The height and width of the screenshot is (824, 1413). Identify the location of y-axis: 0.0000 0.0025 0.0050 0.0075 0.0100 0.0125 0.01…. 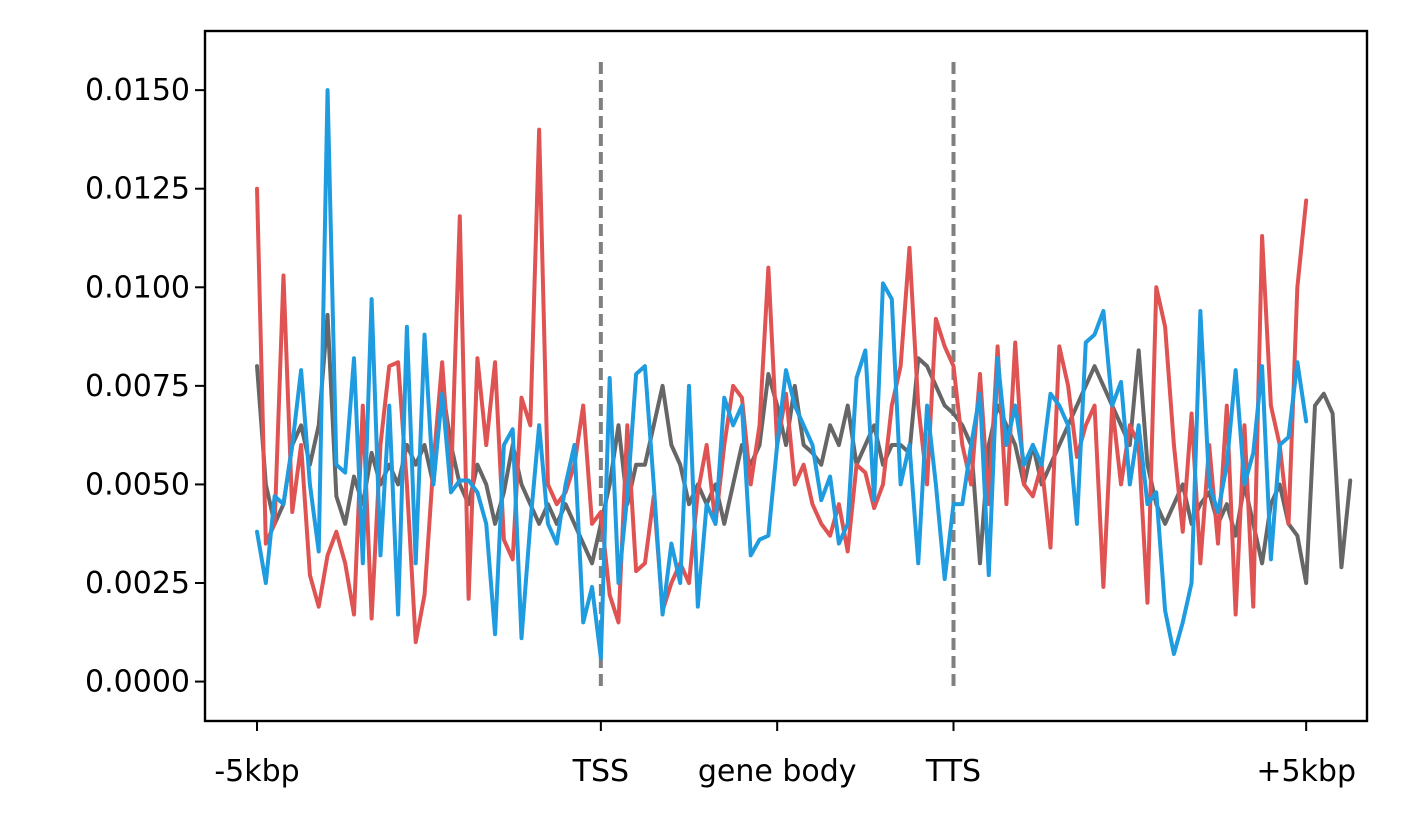
(145, 386).